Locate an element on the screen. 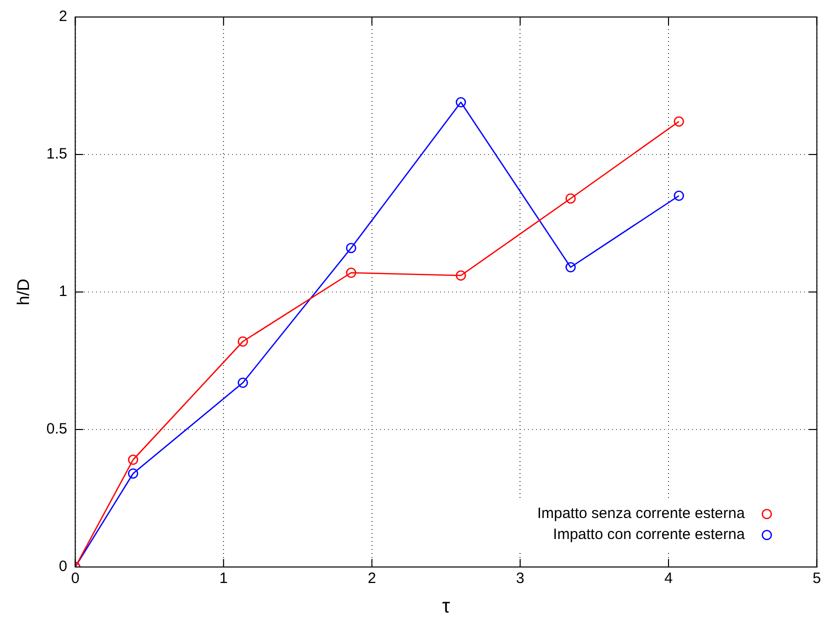  x-tick-label: 2 is located at coordinates (372, 579).